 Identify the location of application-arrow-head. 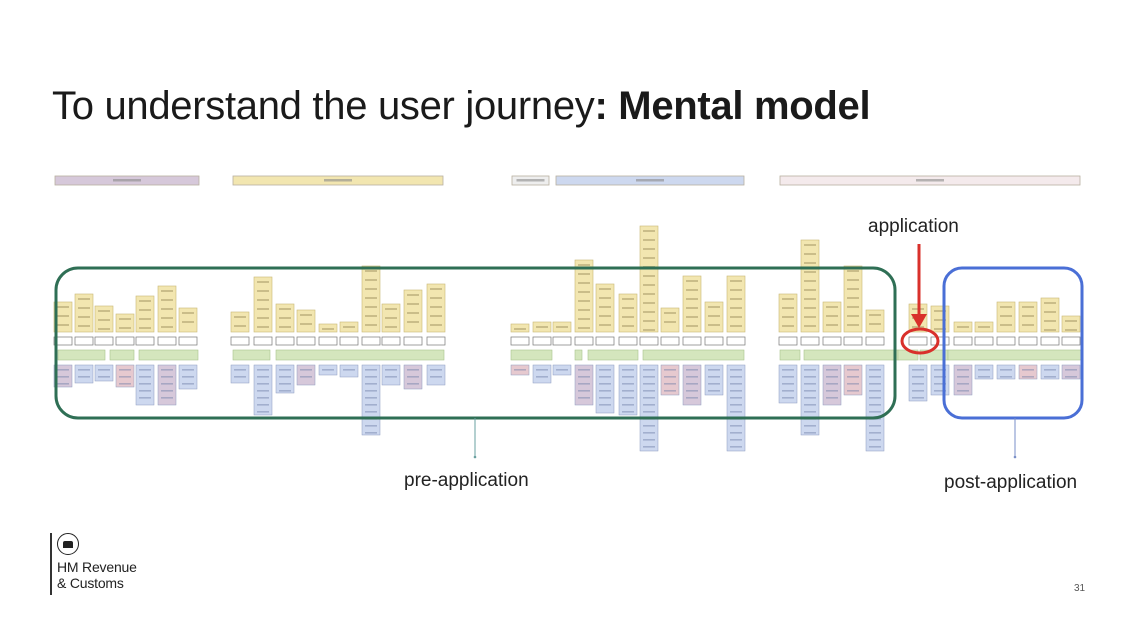
(919, 321).